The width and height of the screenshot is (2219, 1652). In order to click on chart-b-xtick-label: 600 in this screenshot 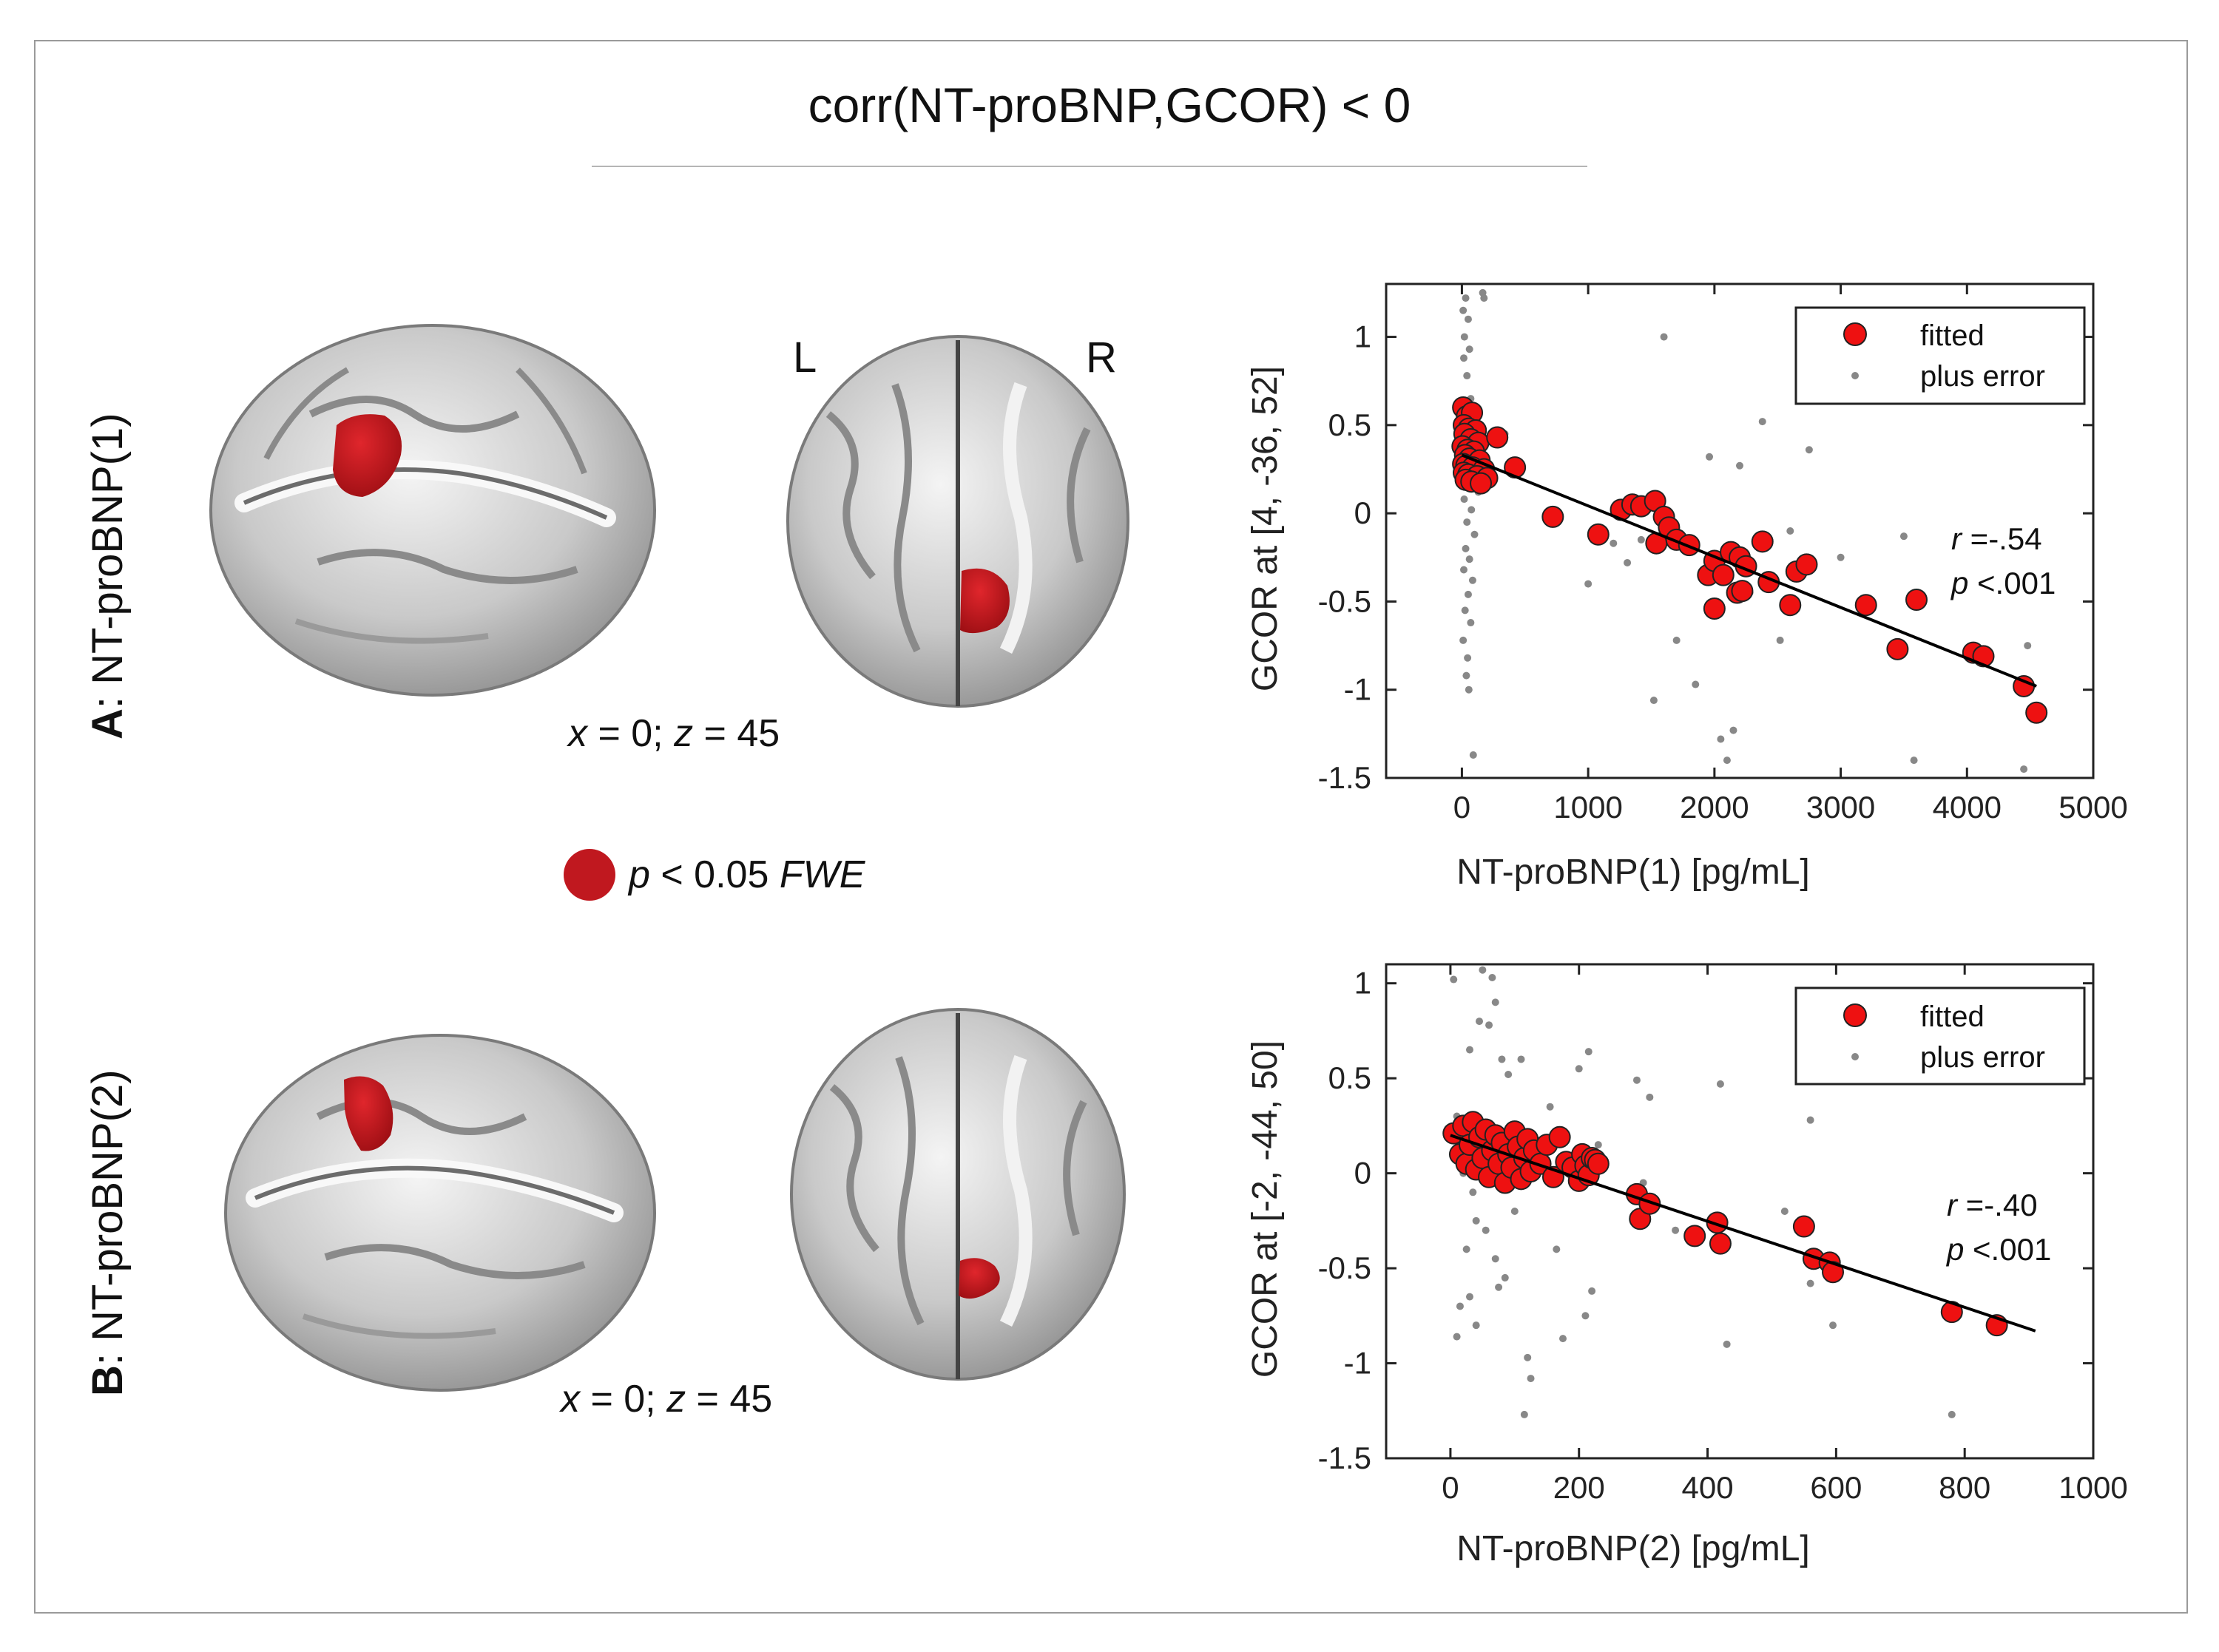, I will do `click(1836, 1487)`.